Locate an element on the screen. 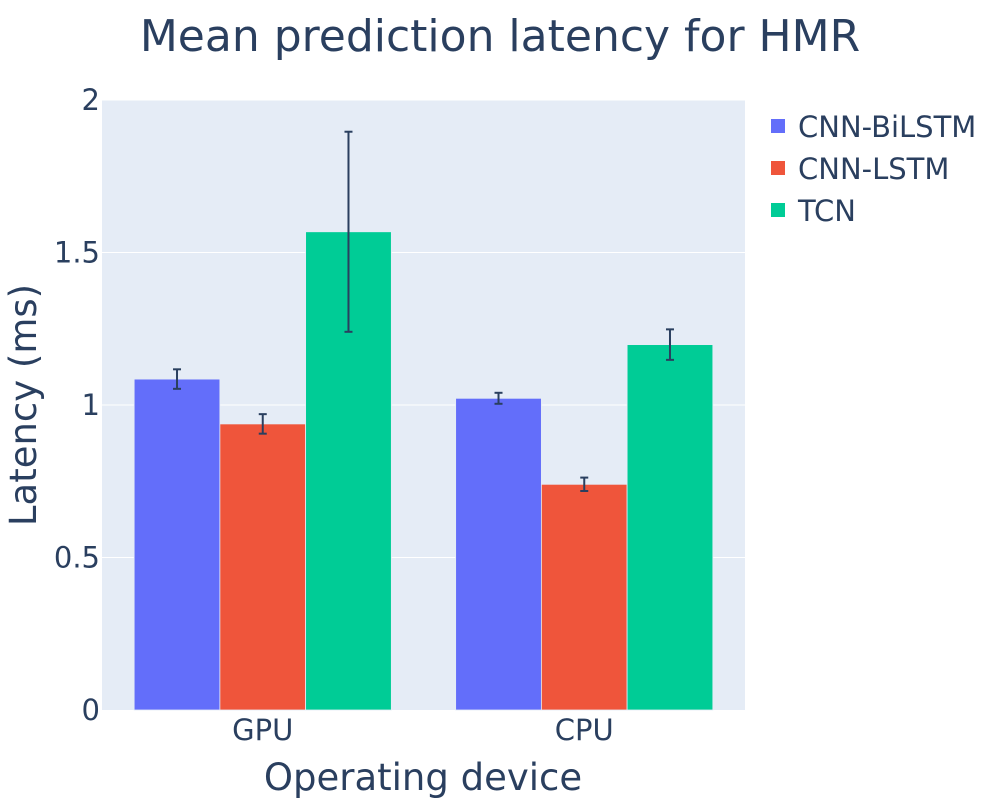  bar-tcn-cpu is located at coordinates (670, 527).